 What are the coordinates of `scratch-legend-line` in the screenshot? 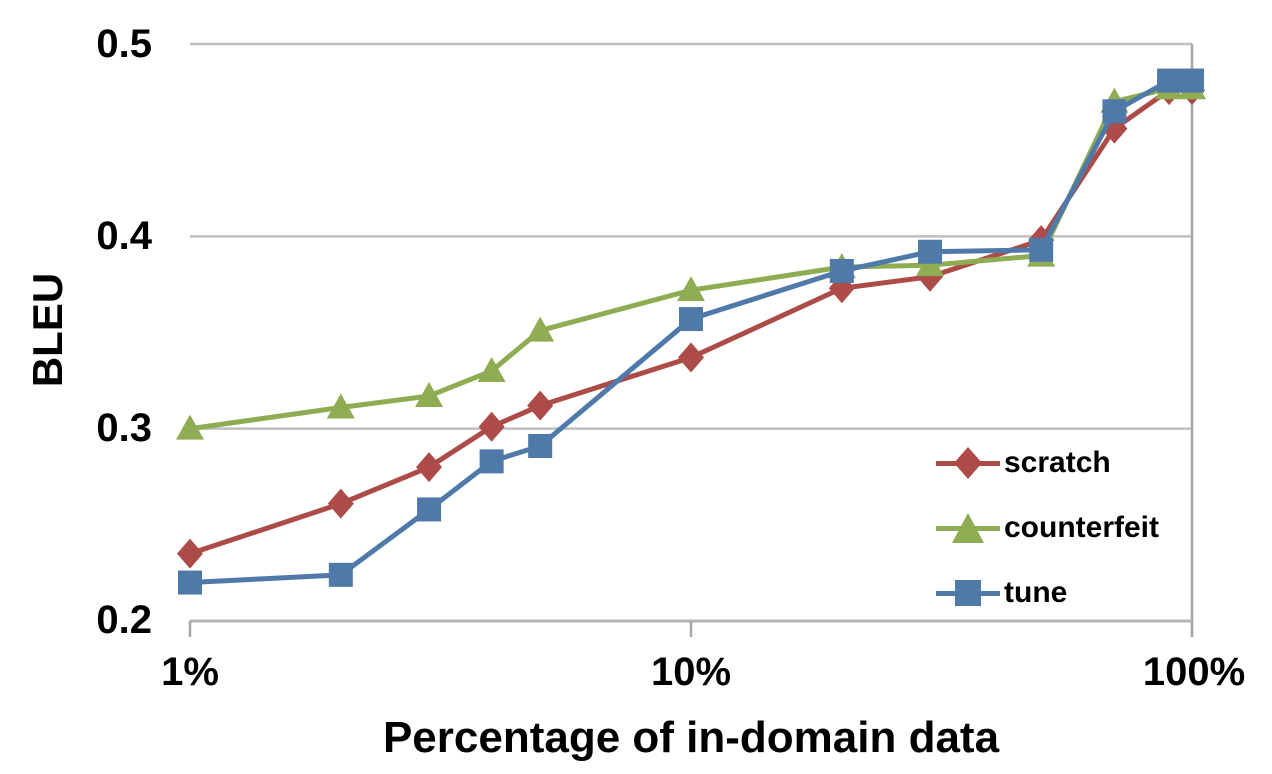 It's located at (968, 463).